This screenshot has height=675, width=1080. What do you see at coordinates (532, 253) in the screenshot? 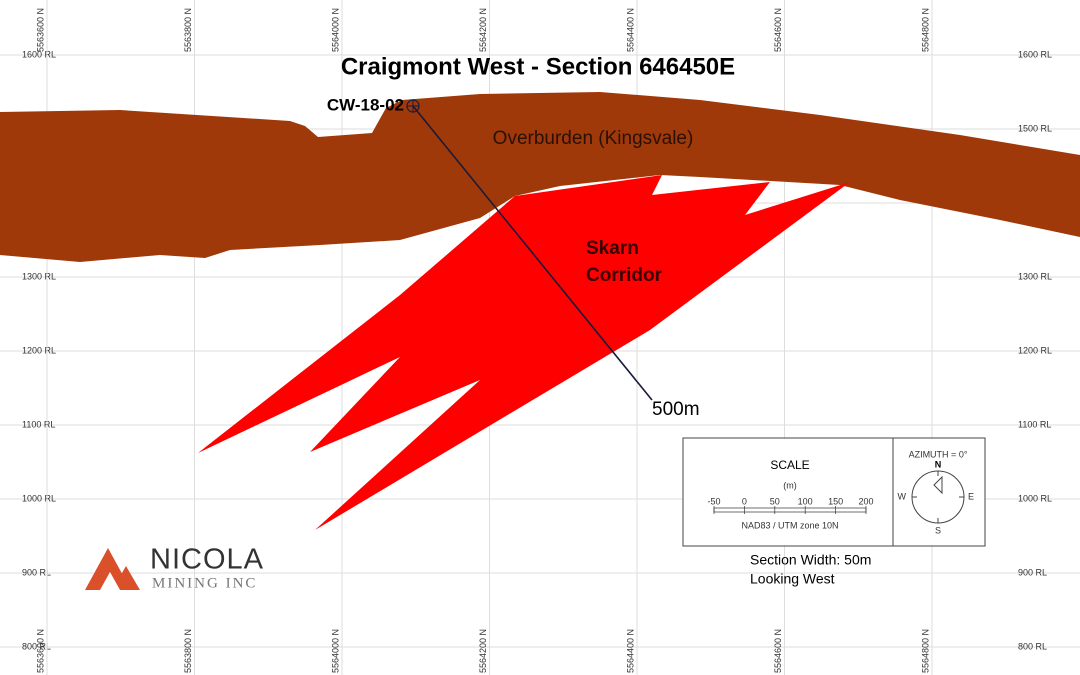
I see `drillhole-trace` at bounding box center [532, 253].